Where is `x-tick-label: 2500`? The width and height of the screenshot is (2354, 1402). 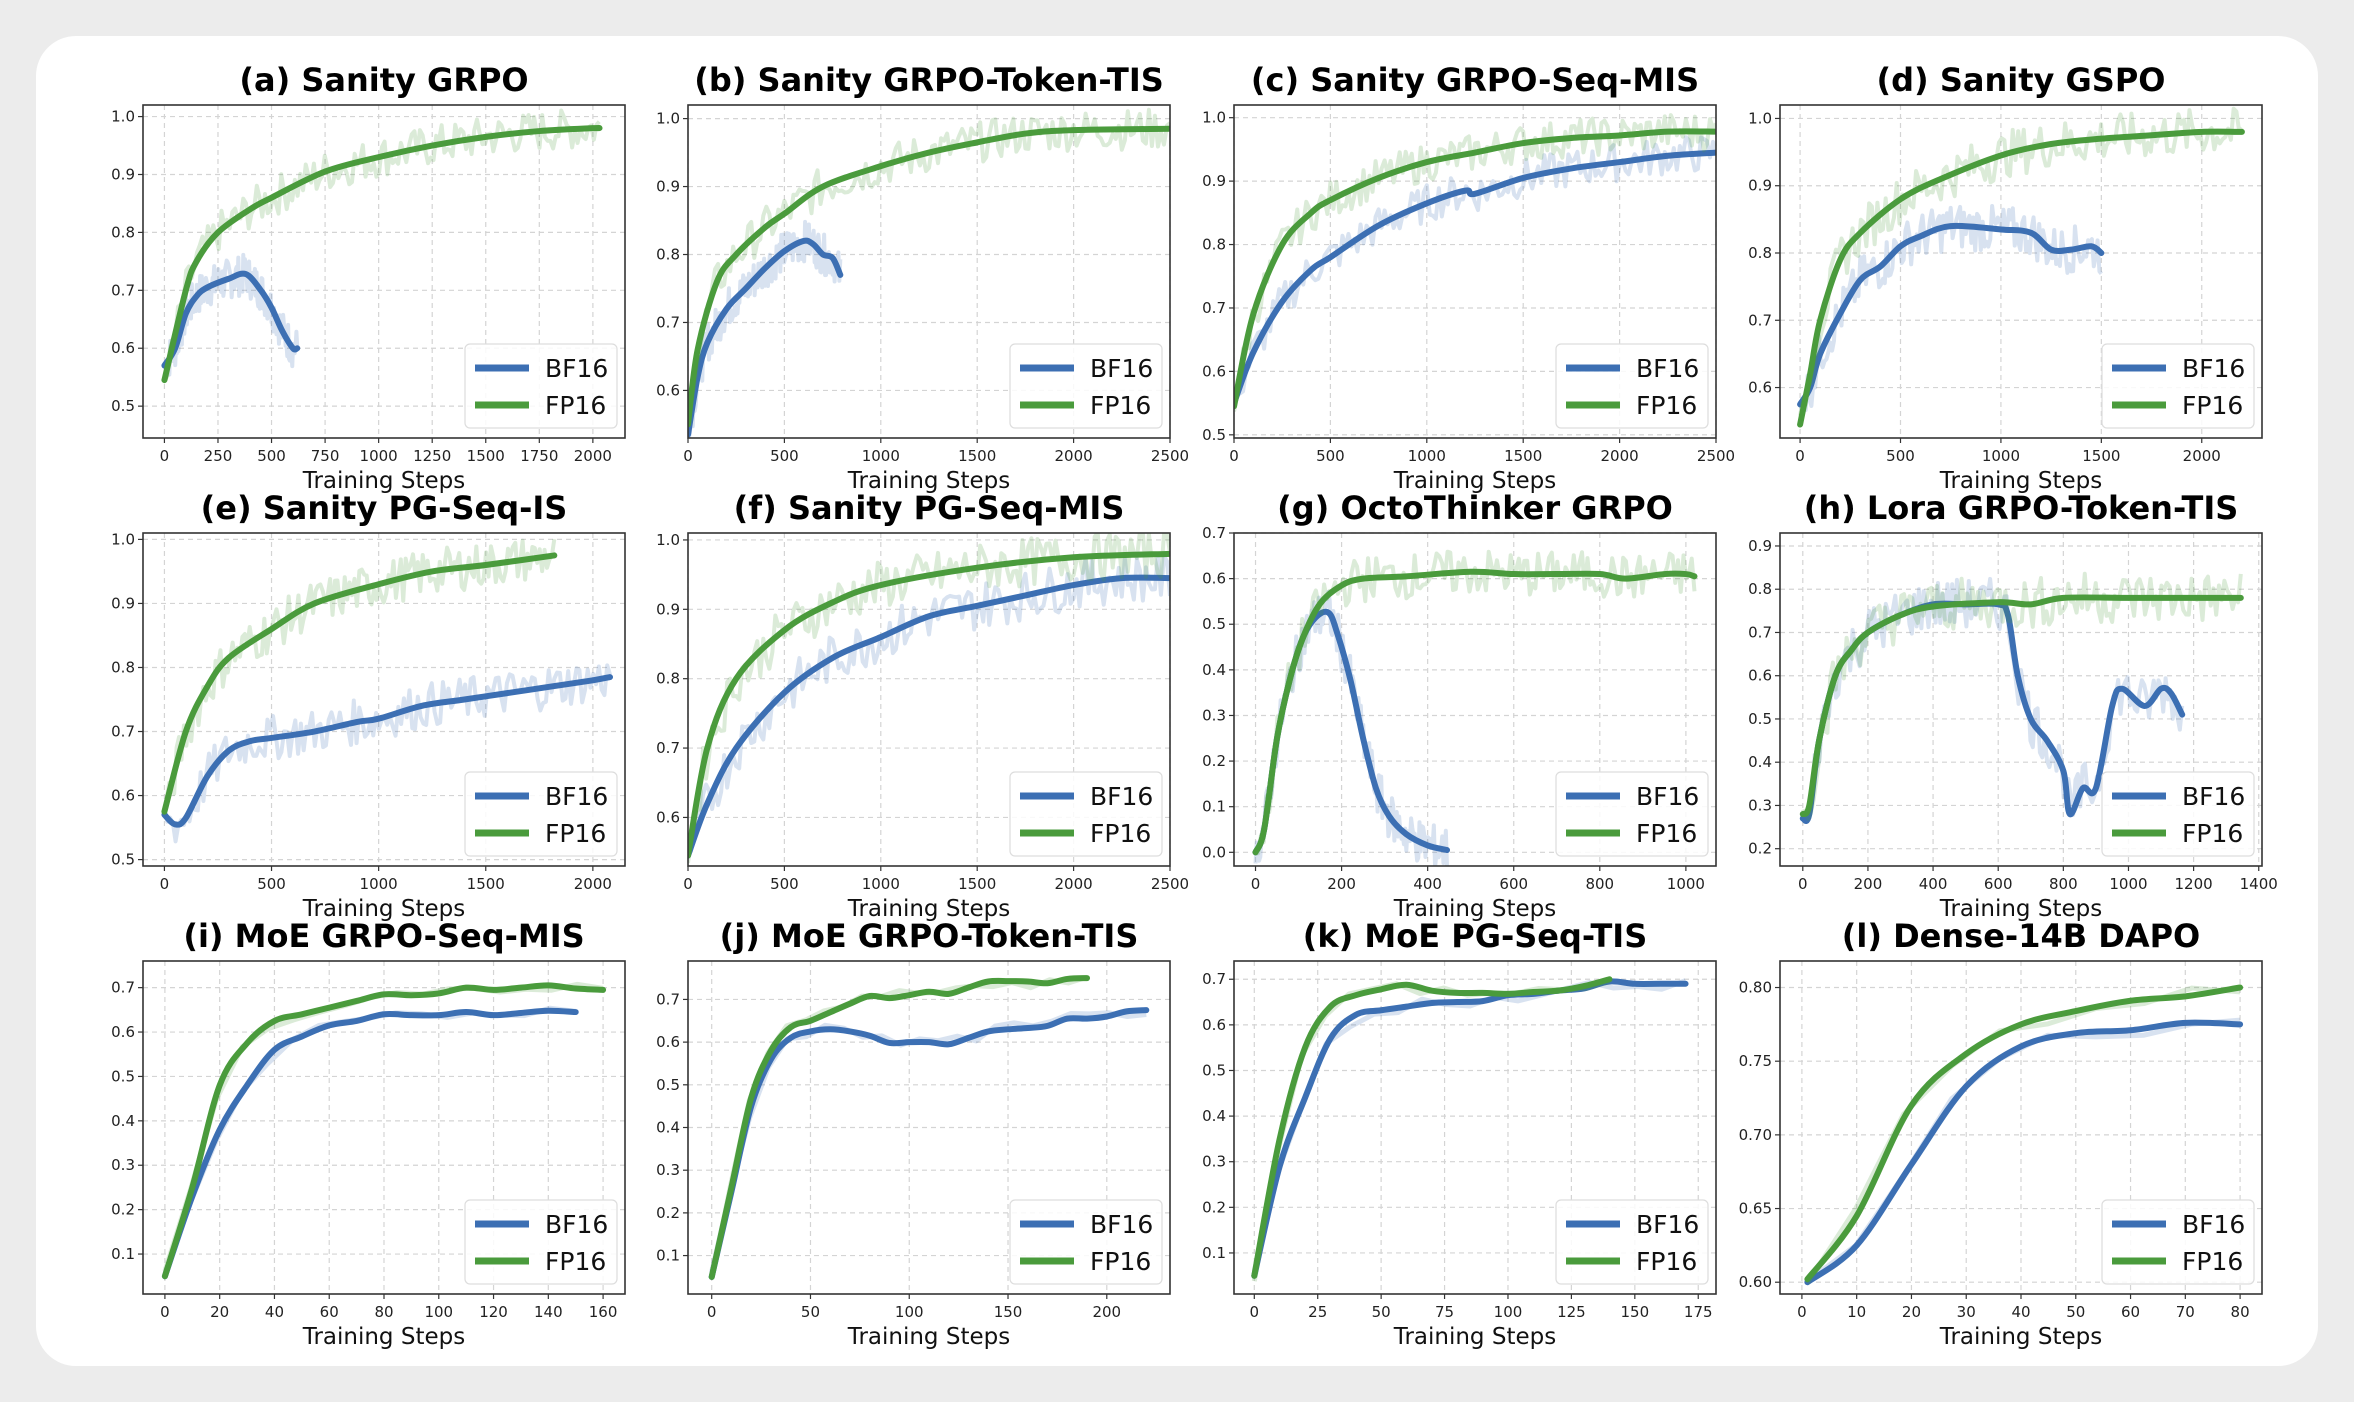 x-tick-label: 2500 is located at coordinates (1716, 456).